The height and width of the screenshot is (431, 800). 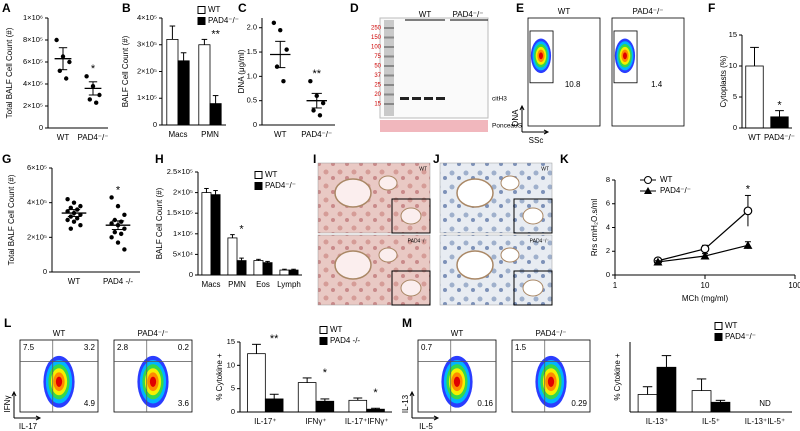 What do you see at coordinates (711, 421) in the screenshot?
I see `x-tick-label: IL-5⁺` at bounding box center [711, 421].